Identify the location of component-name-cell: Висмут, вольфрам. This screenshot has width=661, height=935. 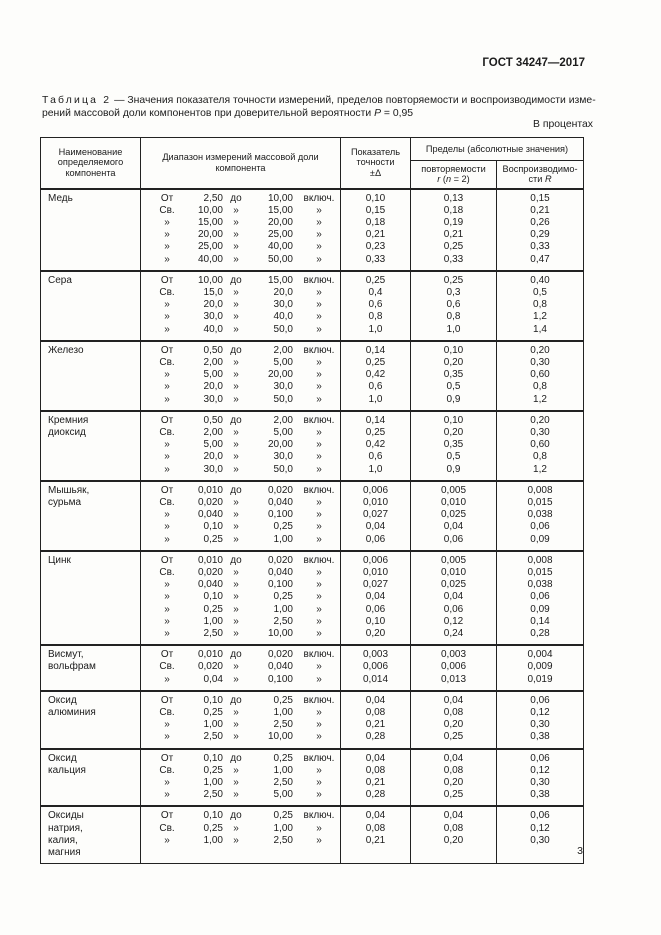
(90, 668).